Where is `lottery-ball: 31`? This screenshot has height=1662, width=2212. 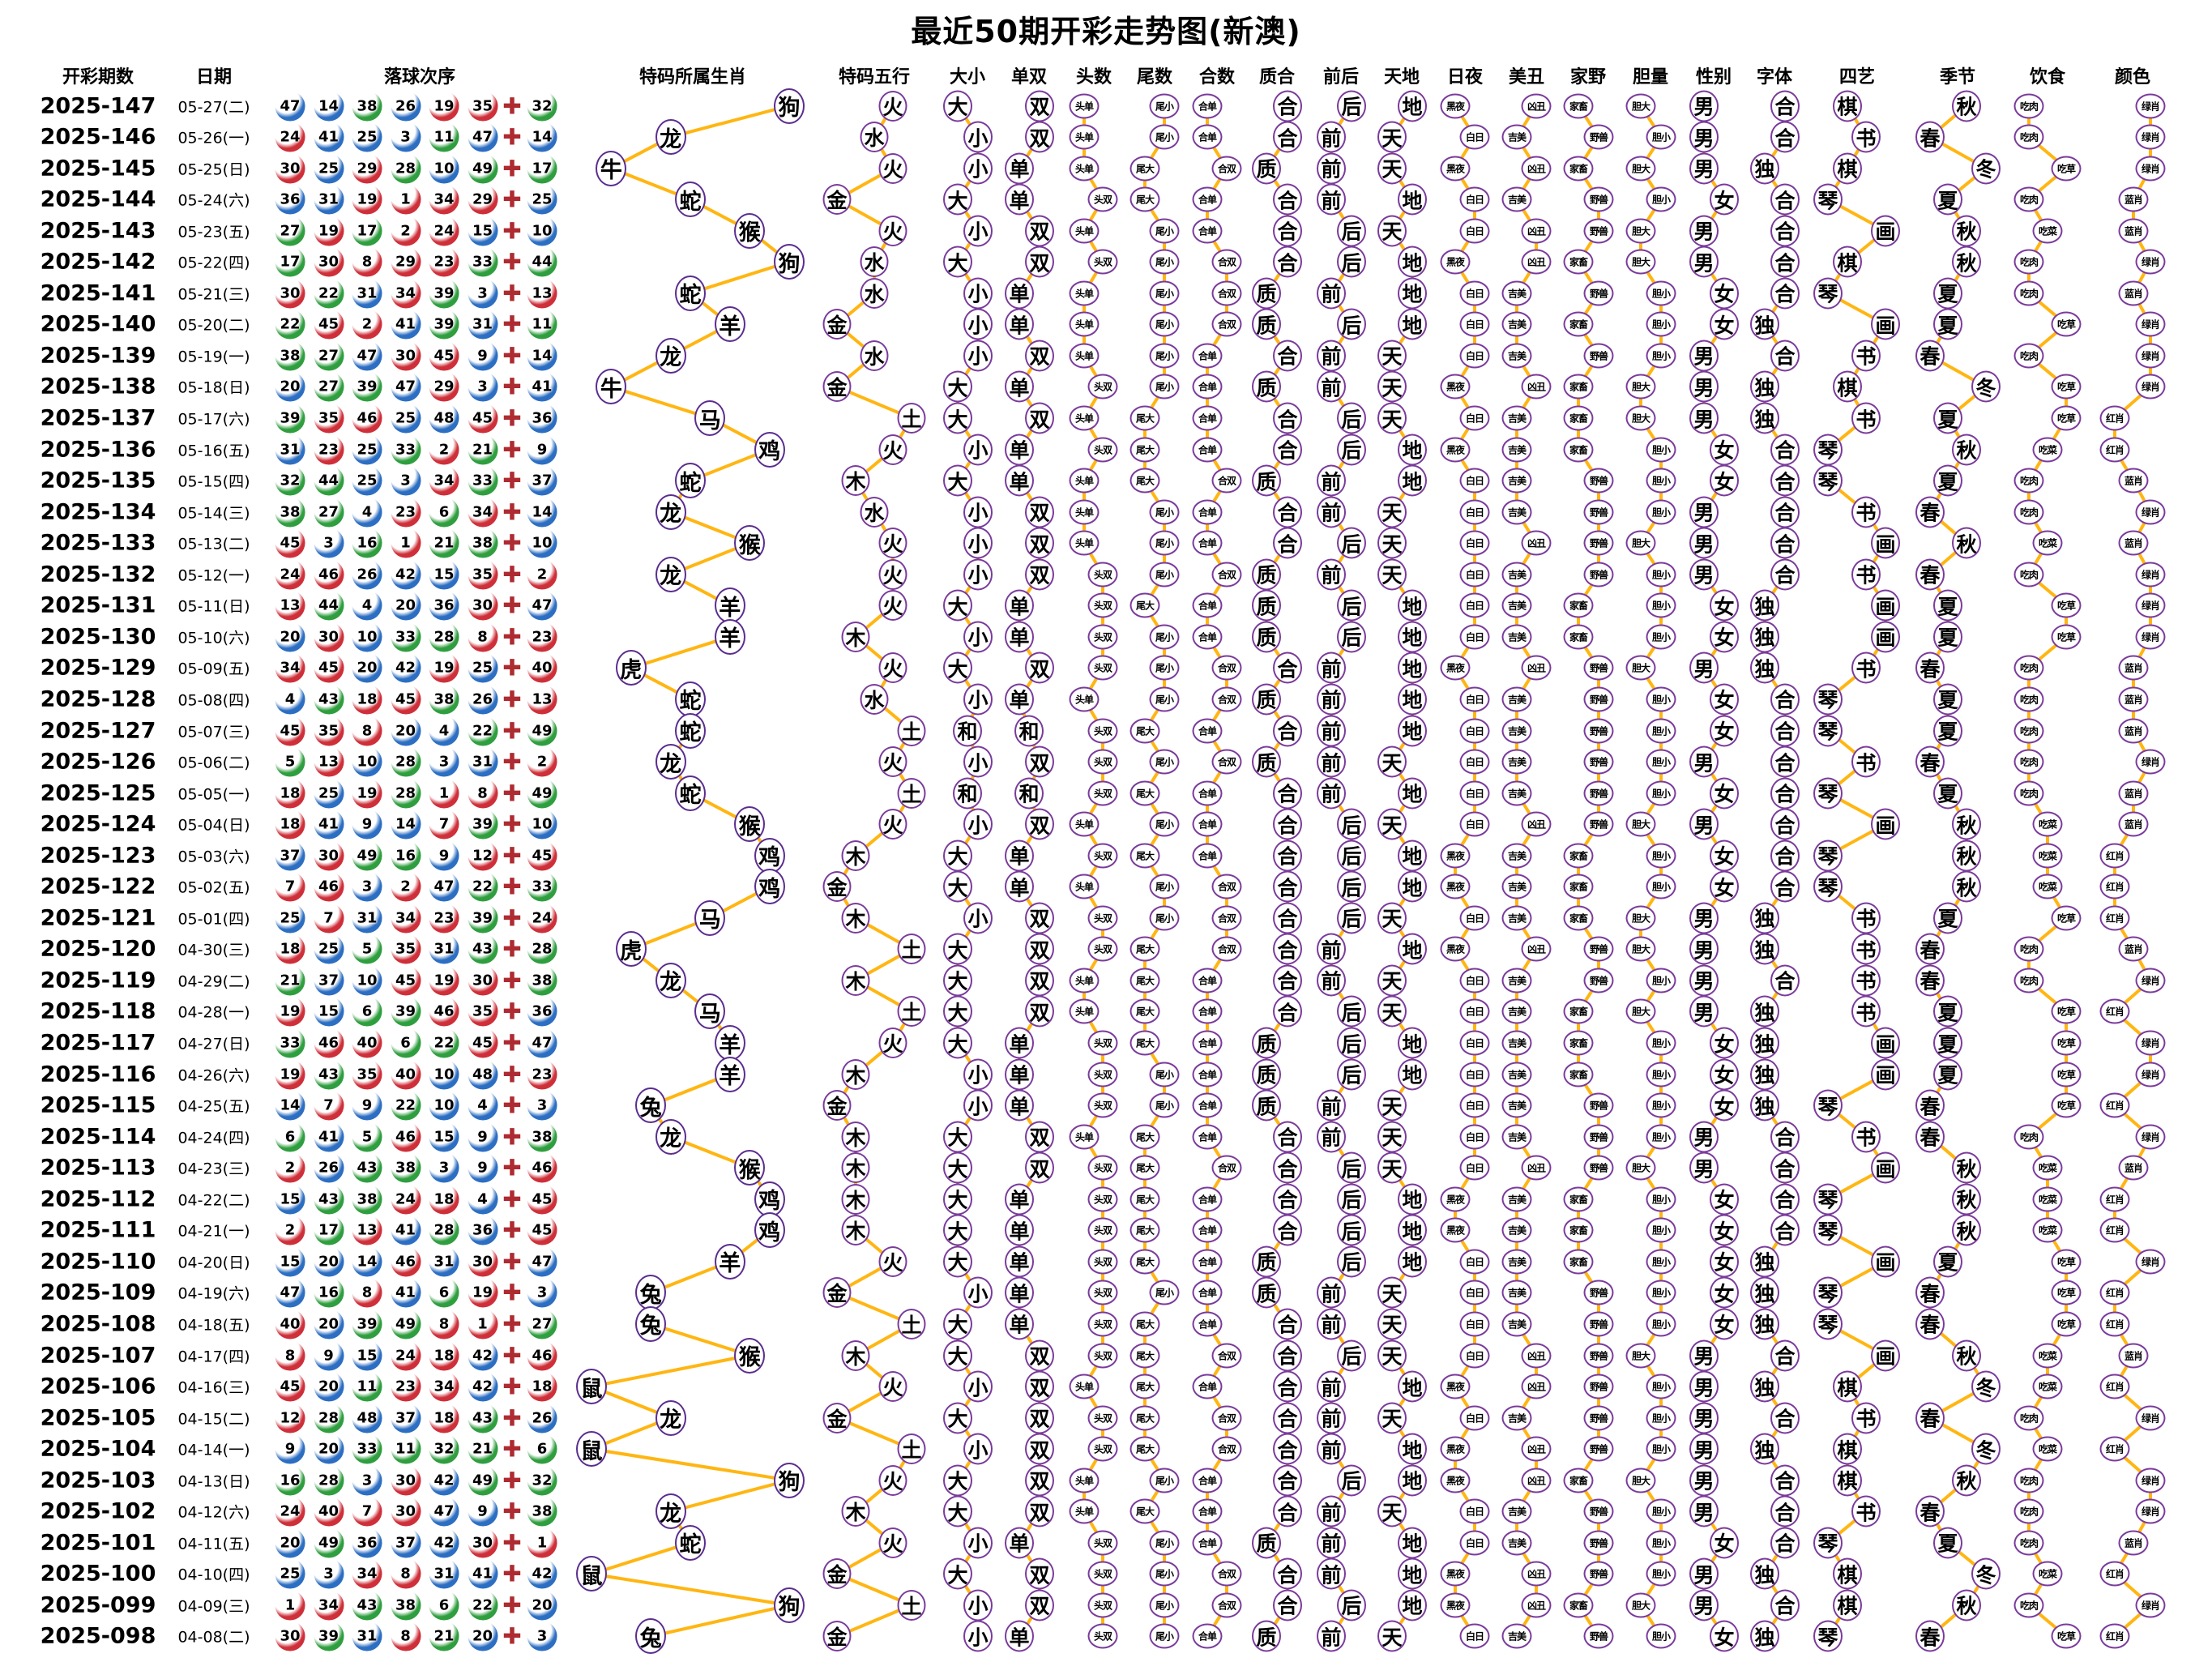 lottery-ball: 31 is located at coordinates (329, 199).